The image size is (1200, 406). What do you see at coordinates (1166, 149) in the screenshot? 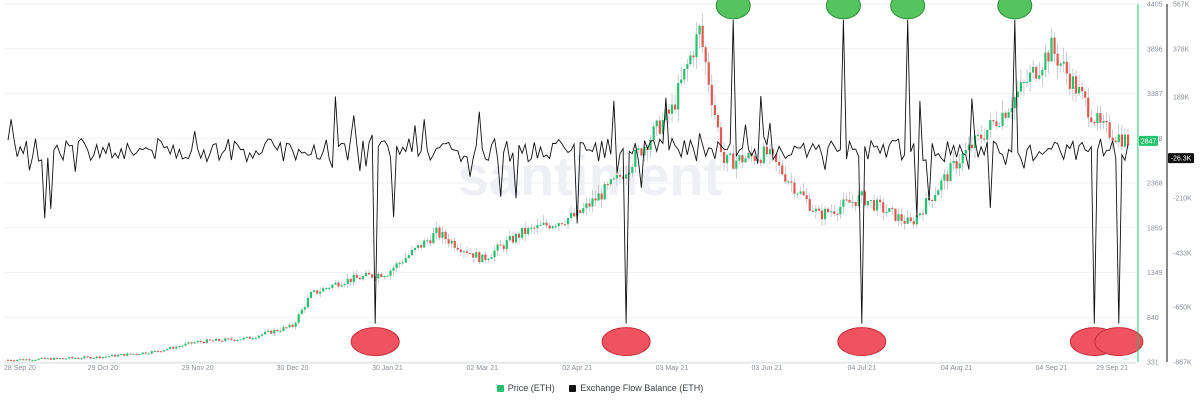
I see `value-badges: 2847 -26.3K` at bounding box center [1166, 149].